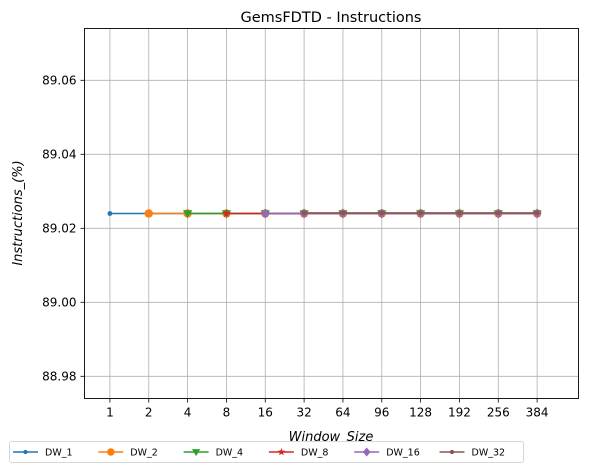 The image size is (591, 472). What do you see at coordinates (459, 413) in the screenshot?
I see `x-tick-label: 192` at bounding box center [459, 413].